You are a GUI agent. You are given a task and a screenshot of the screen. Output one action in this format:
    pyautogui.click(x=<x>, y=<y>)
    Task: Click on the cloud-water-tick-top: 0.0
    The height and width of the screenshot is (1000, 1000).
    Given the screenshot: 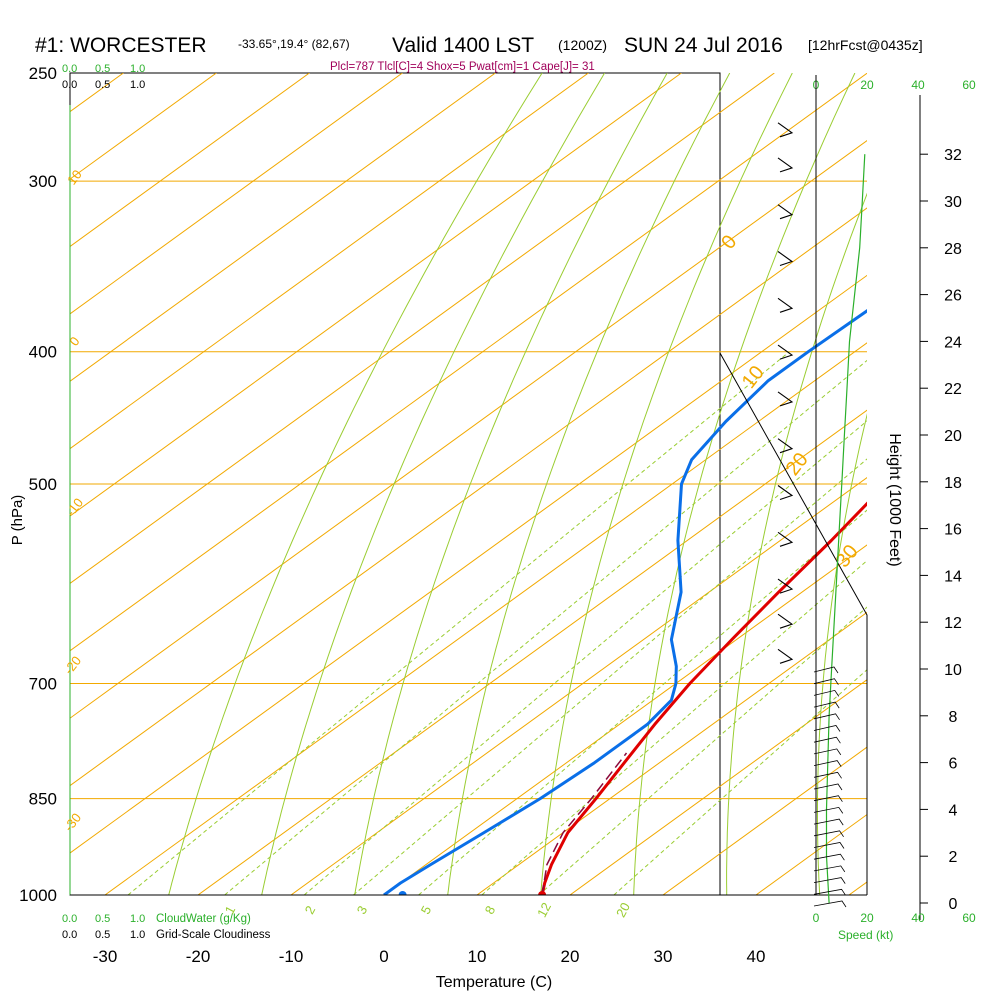 What is the action you would take?
    pyautogui.click(x=69, y=69)
    